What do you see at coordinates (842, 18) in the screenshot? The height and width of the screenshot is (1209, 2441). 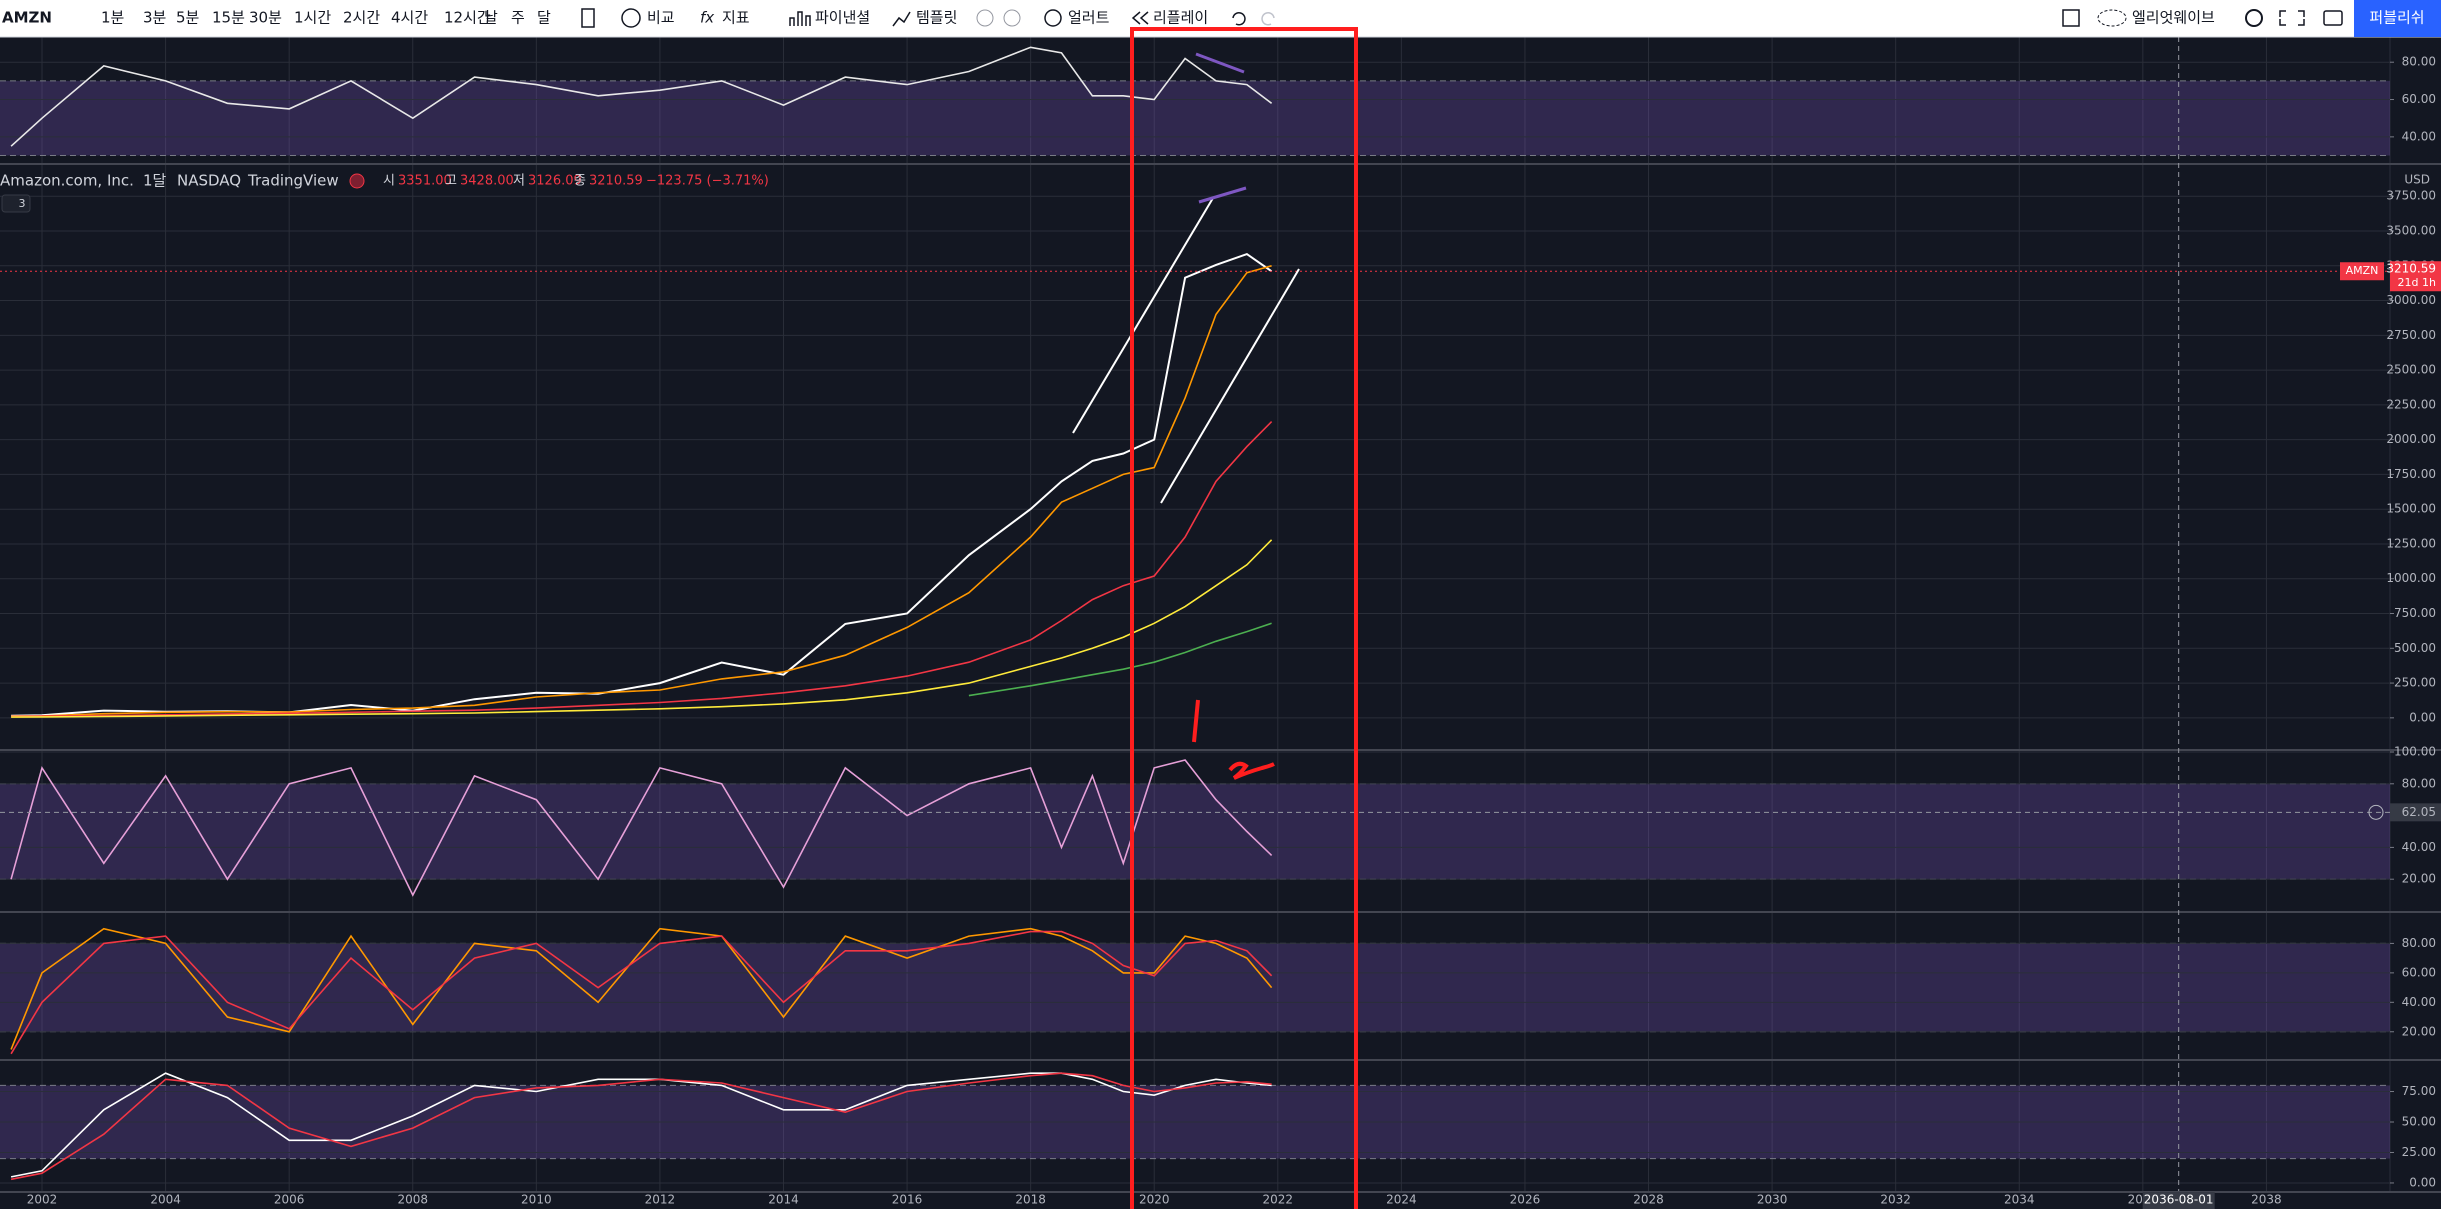 I see `financials-button: 파이낸셜` at bounding box center [842, 18].